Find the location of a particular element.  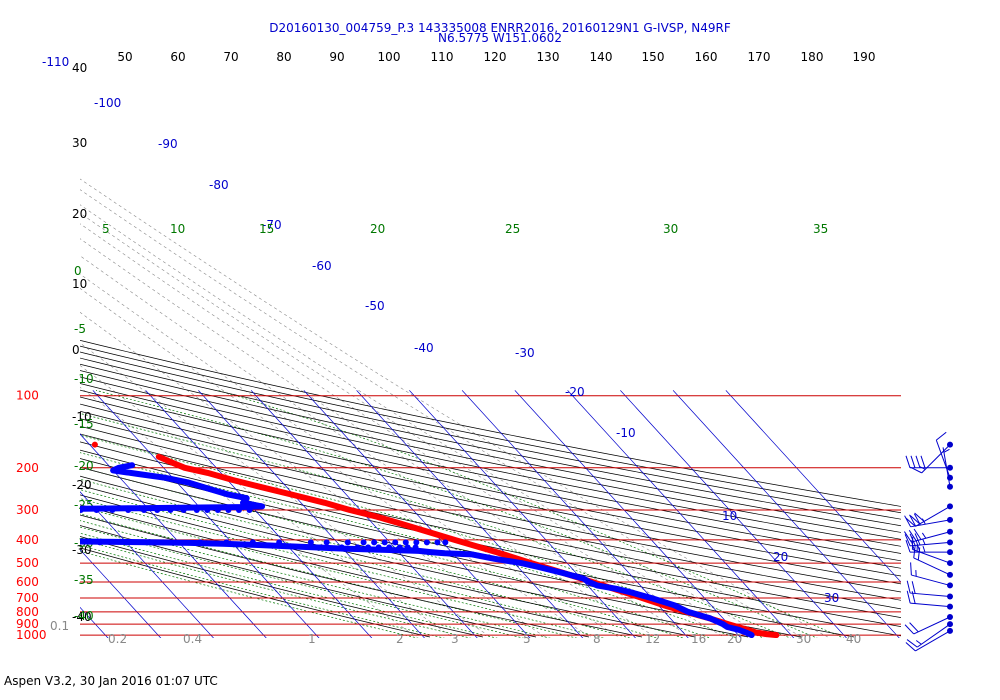

top-axis-label: 140 is located at coordinates (601, 57).